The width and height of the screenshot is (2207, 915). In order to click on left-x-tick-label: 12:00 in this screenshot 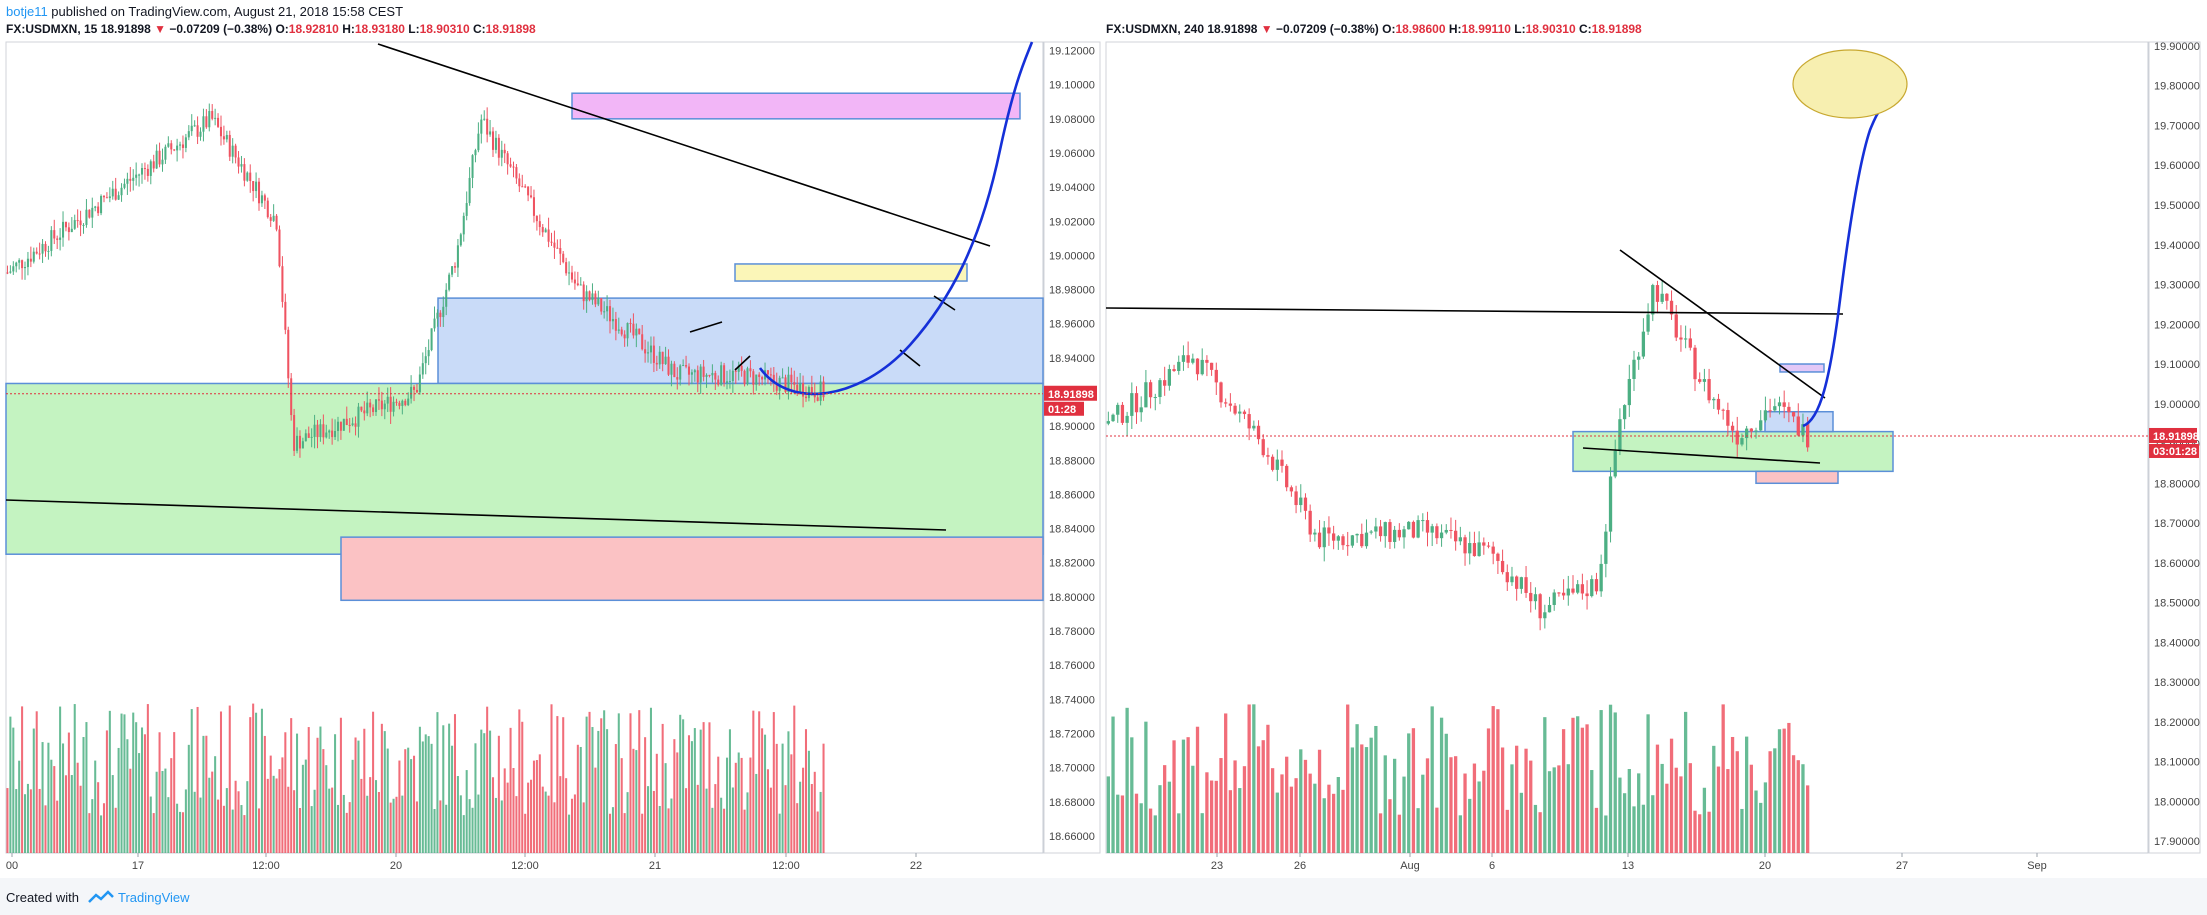, I will do `click(525, 866)`.